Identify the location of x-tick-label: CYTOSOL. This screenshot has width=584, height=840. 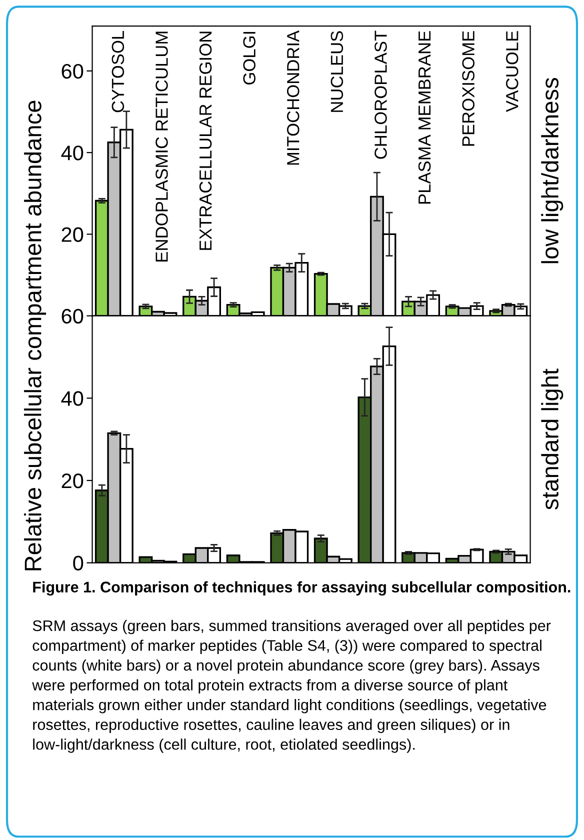
(118, 71).